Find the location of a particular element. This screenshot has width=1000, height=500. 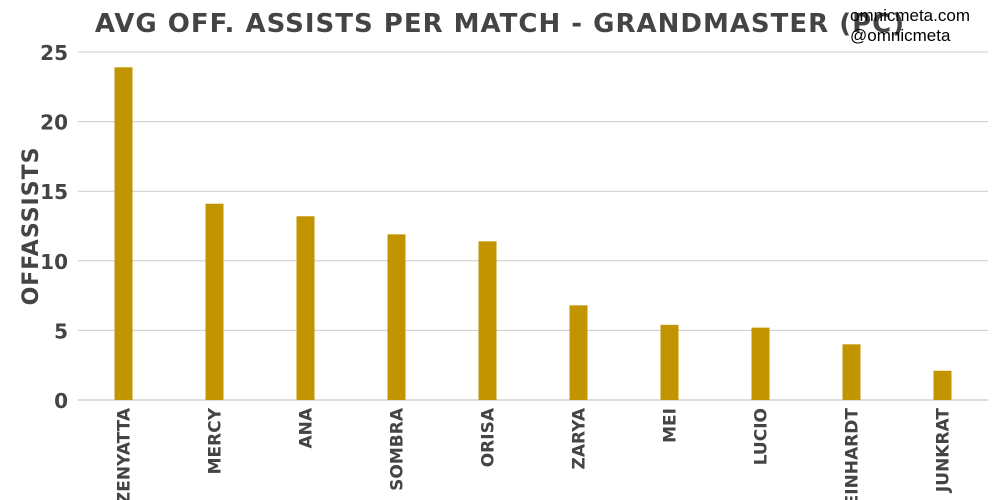

x-tick-label: MEI is located at coordinates (671, 425).